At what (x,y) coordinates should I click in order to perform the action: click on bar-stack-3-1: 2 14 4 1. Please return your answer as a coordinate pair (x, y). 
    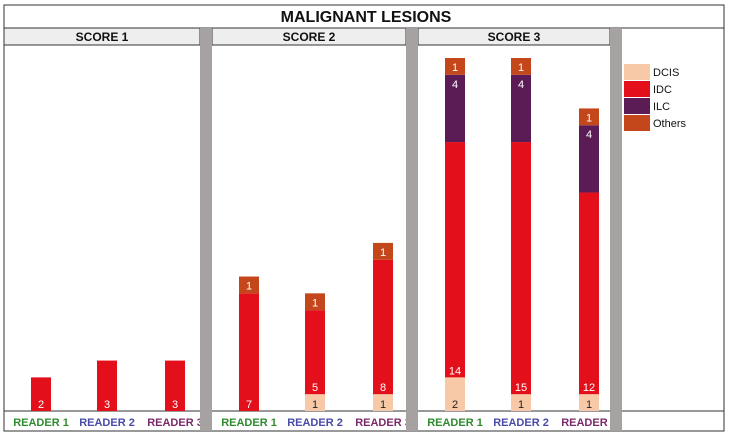
    Looking at the image, I should click on (455, 234).